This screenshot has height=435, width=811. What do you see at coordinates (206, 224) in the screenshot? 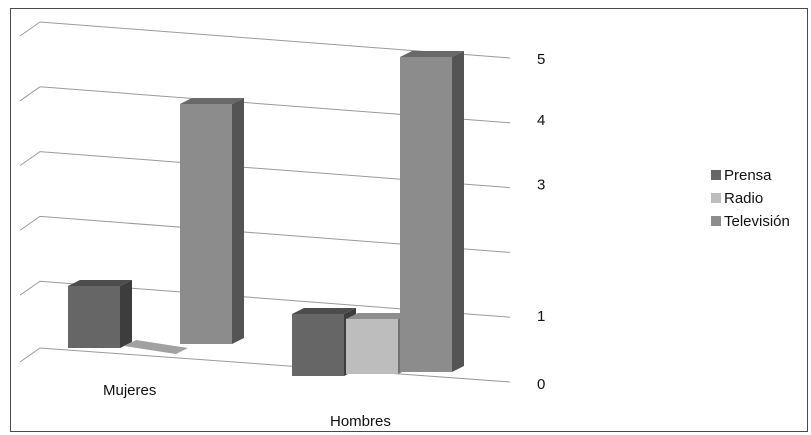
I see `bar-mujeres-televisión` at bounding box center [206, 224].